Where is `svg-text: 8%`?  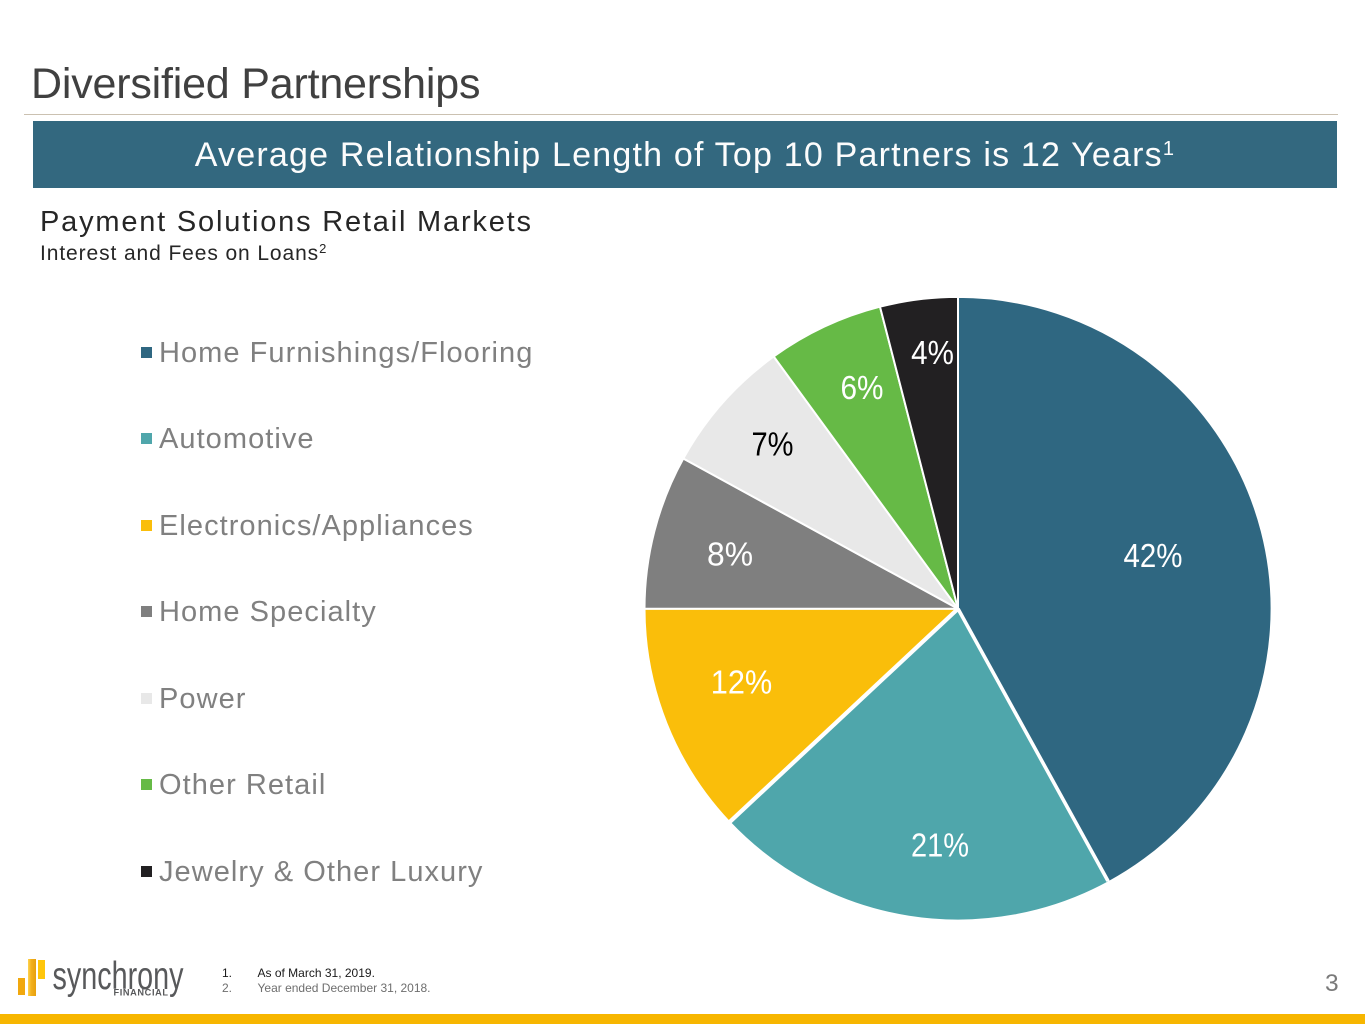
svg-text: 8% is located at coordinates (730, 554).